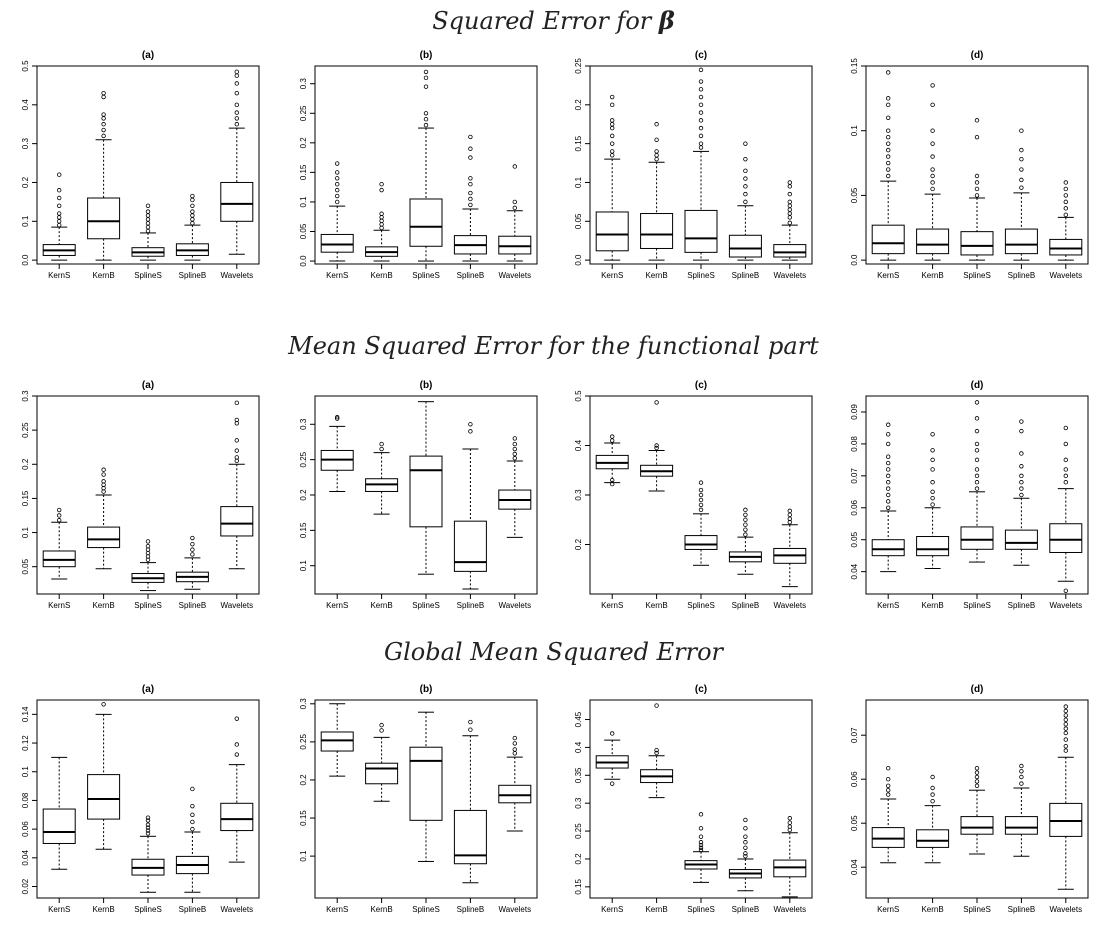 Image resolution: width=1107 pixels, height=946 pixels. What do you see at coordinates (854, 779) in the screenshot?
I see `y-tick-label: 0.06` at bounding box center [854, 779].